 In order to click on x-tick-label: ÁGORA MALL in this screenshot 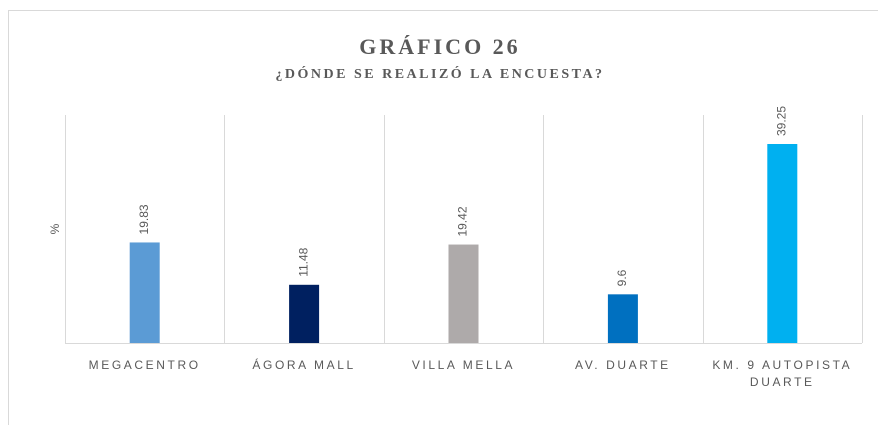, I will do `click(304, 365)`.